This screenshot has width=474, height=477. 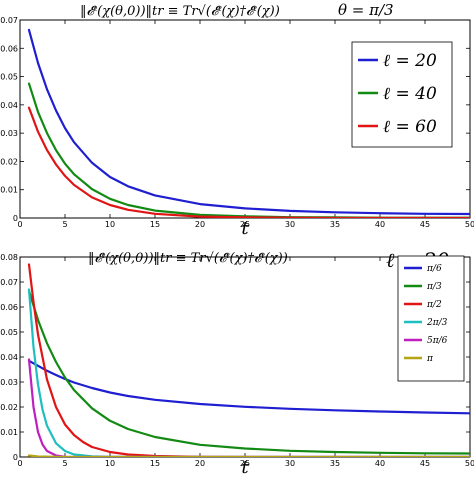 I want to click on legend-label: π, so click(x=430, y=359).